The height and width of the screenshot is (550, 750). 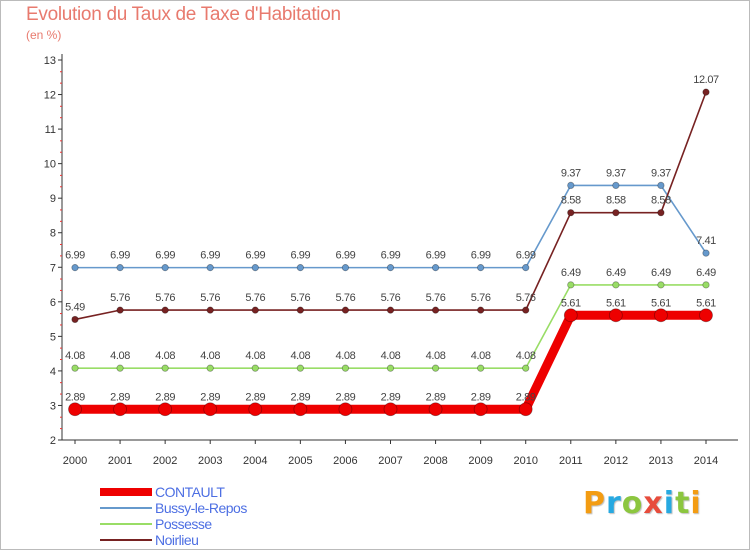 I want to click on logo-letter: o, so click(x=632, y=503).